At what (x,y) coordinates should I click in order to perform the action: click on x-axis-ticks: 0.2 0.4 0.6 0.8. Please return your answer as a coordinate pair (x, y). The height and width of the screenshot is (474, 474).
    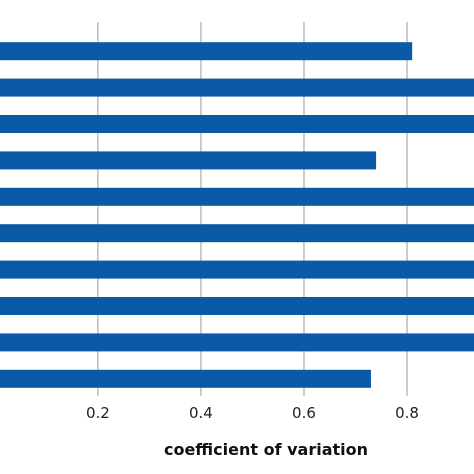
    Looking at the image, I should click on (252, 413).